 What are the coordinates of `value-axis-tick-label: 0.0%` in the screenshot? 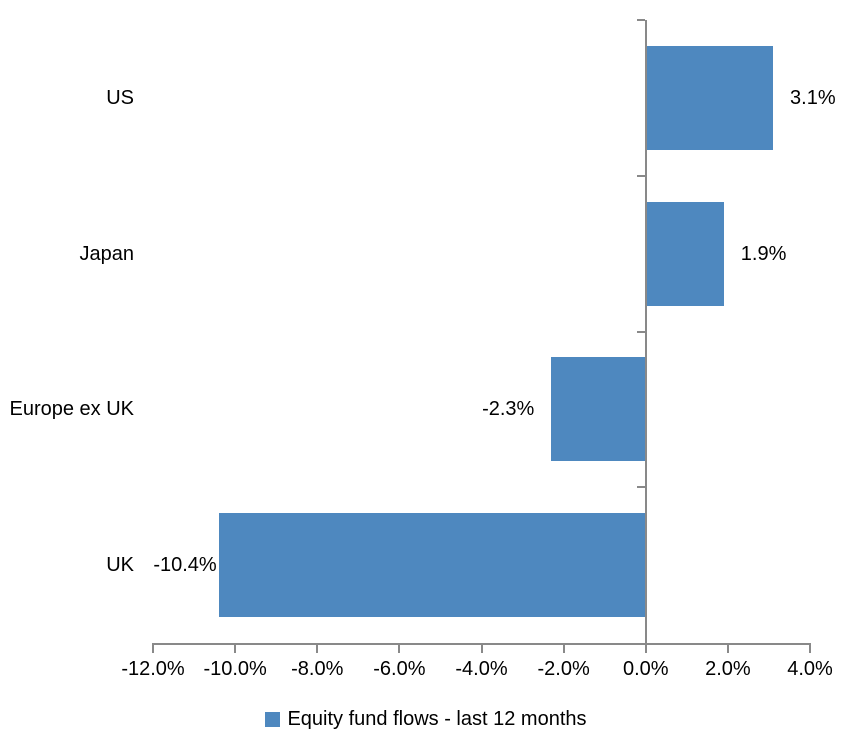 It's located at (645, 669).